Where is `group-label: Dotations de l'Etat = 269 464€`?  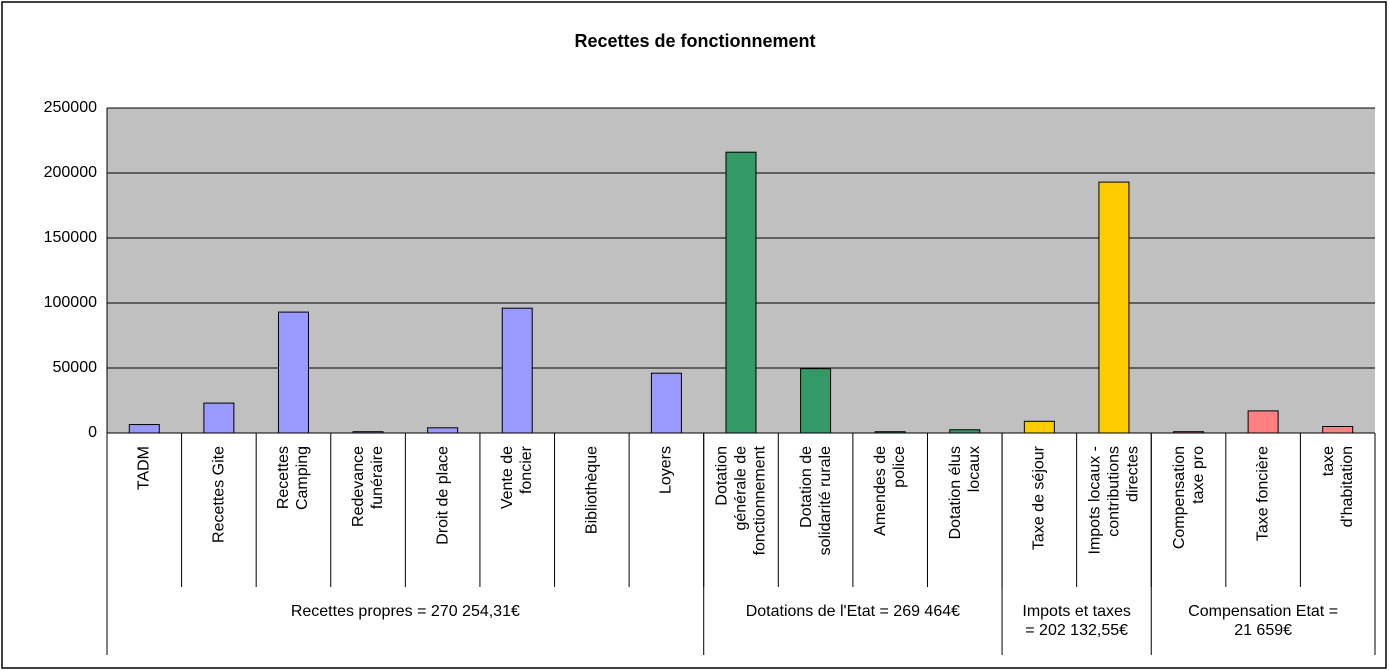
group-label: Dotations de l'Etat = 269 464€ is located at coordinates (853, 611).